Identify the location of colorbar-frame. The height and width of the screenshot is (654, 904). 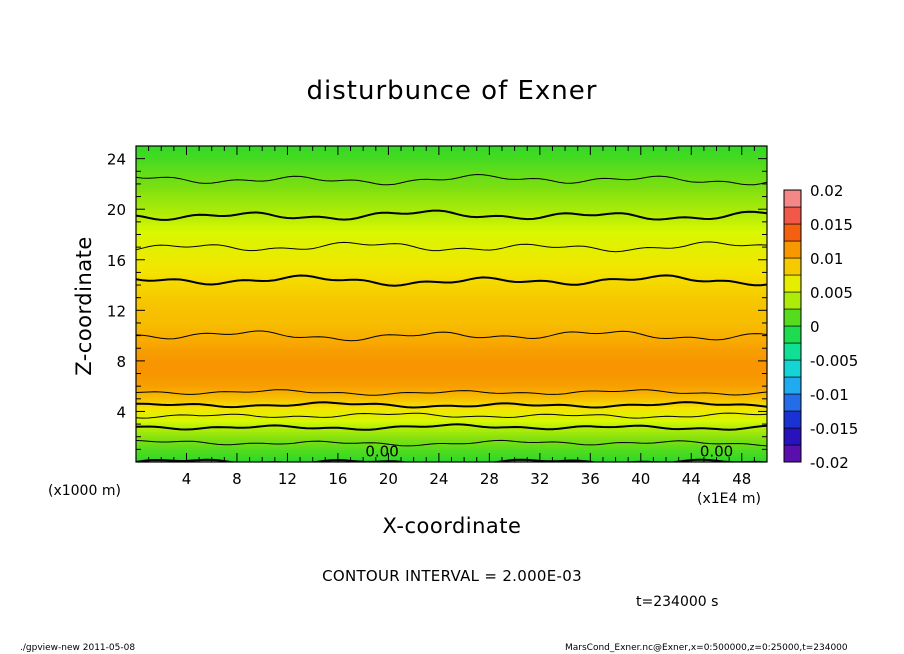
(792, 326).